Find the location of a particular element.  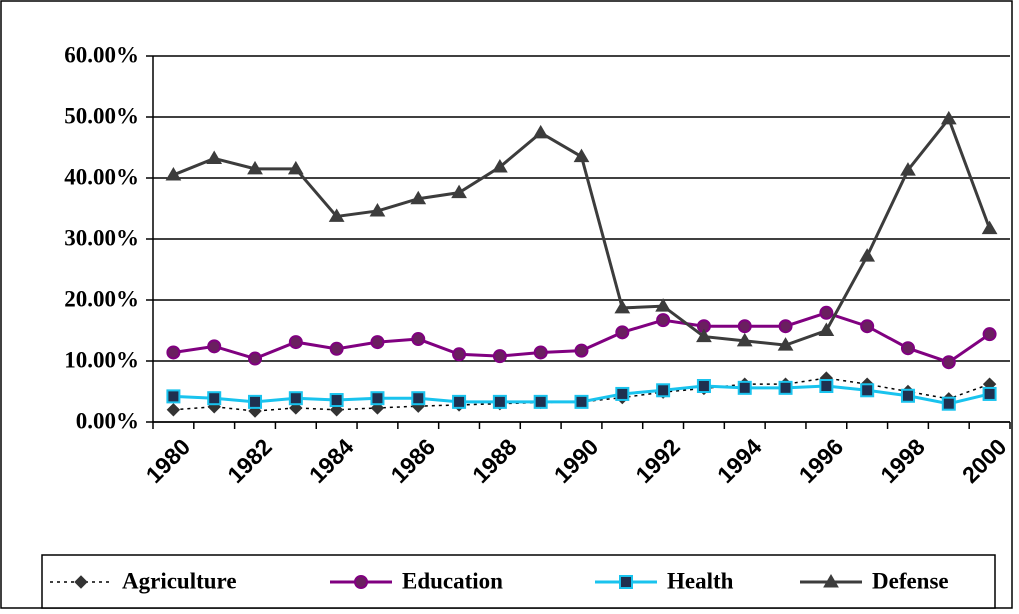

y-tick-label: 20.00% is located at coordinates (101, 298).